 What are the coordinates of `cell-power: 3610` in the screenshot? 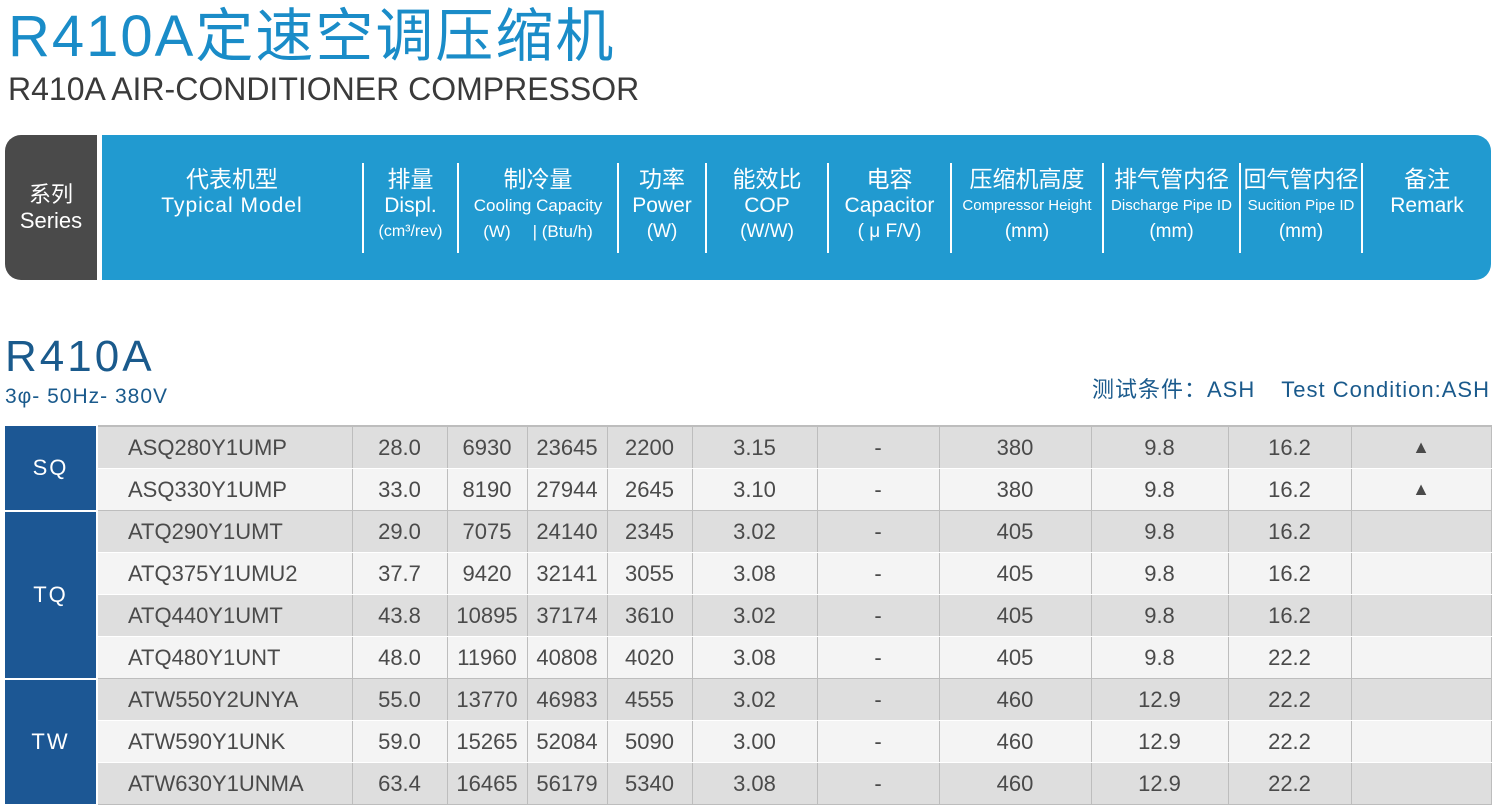 It's located at (650, 615).